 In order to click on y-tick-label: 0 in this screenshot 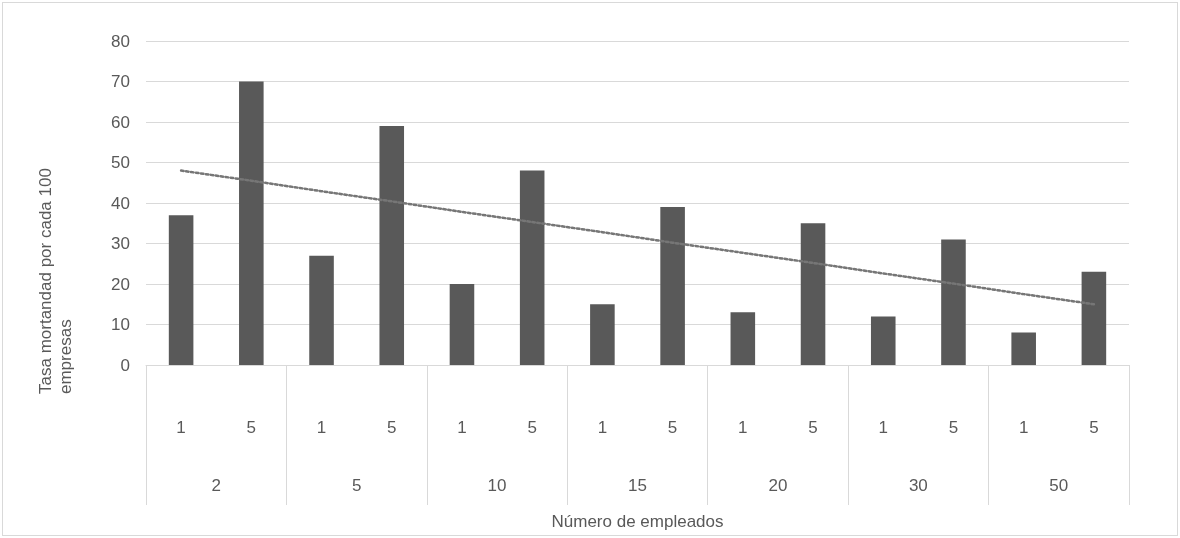, I will do `click(125, 365)`.